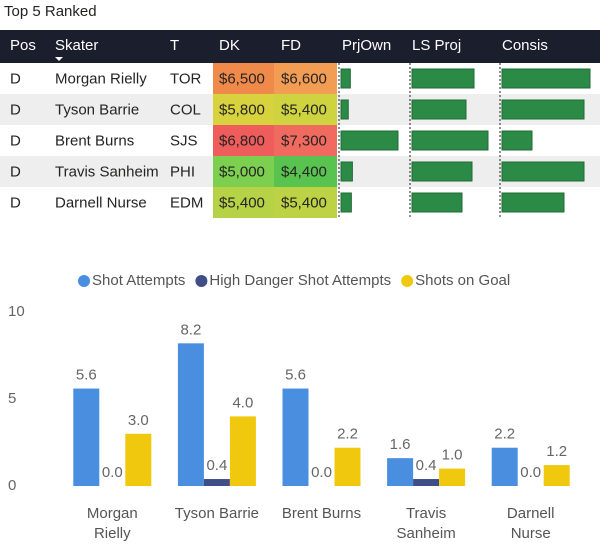 The width and height of the screenshot is (600, 552). I want to click on legend-label: Shots on Goal, so click(462, 280).